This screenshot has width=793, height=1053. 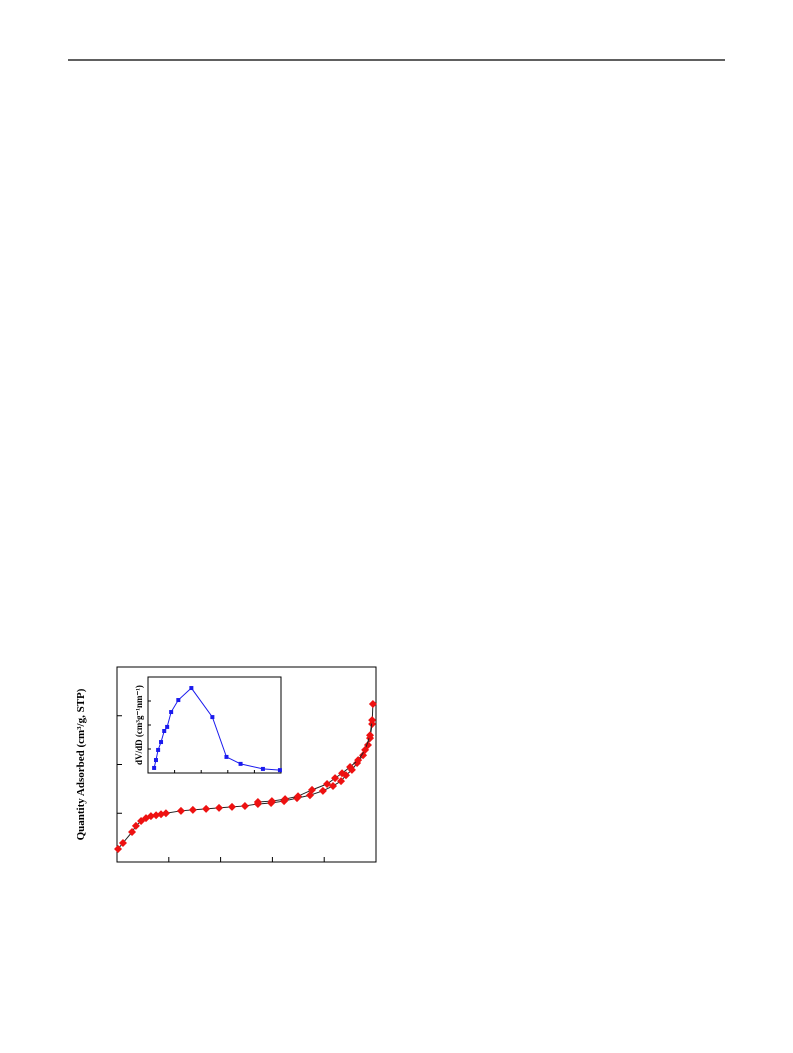 I want to click on y-axis-label: dV/dD (cm³g⁻¹nm⁻¹), so click(x=139, y=725).